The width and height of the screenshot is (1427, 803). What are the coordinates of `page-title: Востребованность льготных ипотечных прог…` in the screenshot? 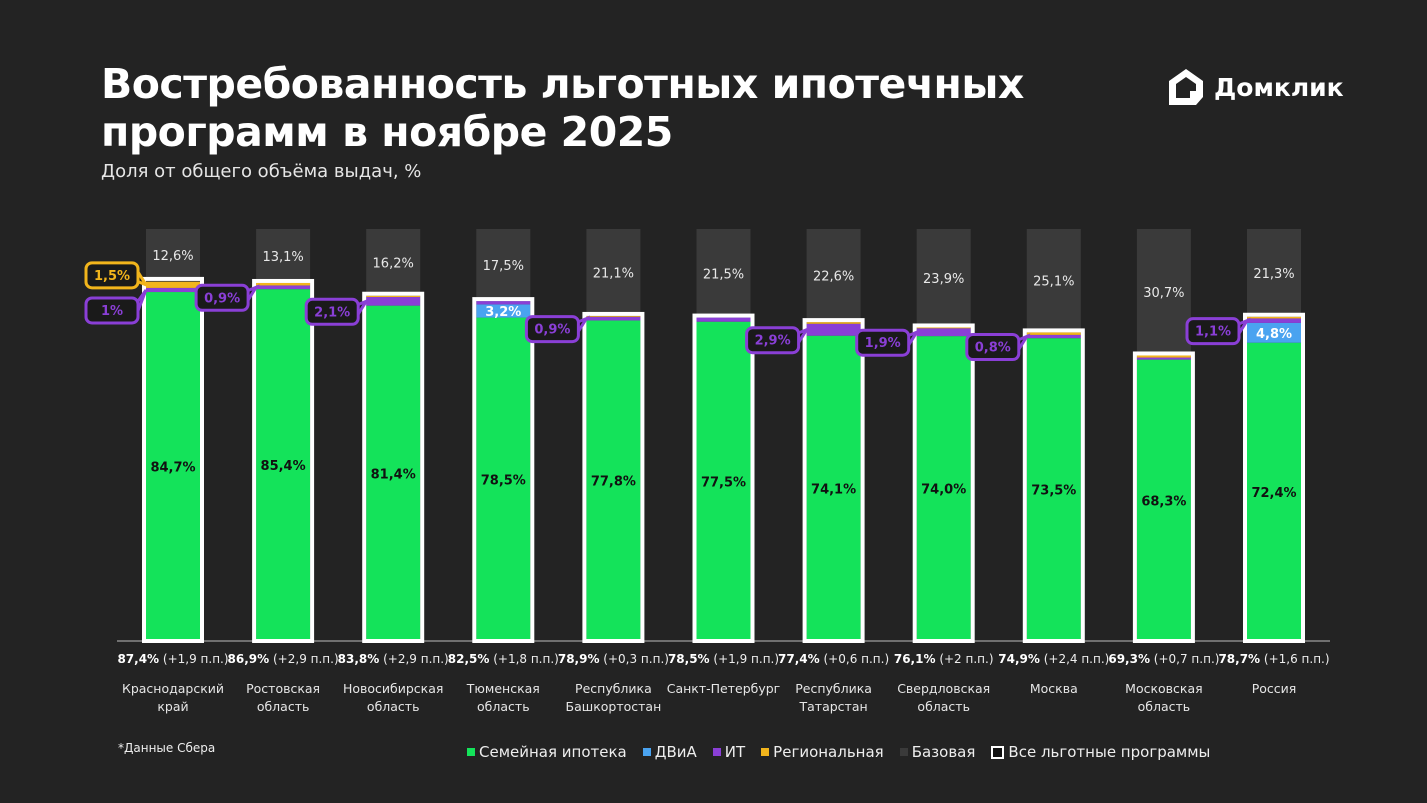 It's located at (562, 108).